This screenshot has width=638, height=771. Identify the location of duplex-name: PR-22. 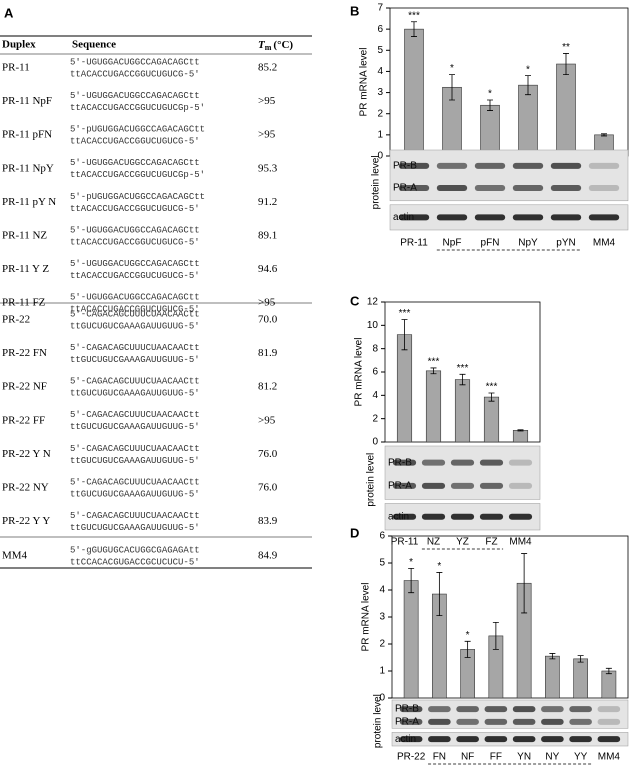
(16, 320).